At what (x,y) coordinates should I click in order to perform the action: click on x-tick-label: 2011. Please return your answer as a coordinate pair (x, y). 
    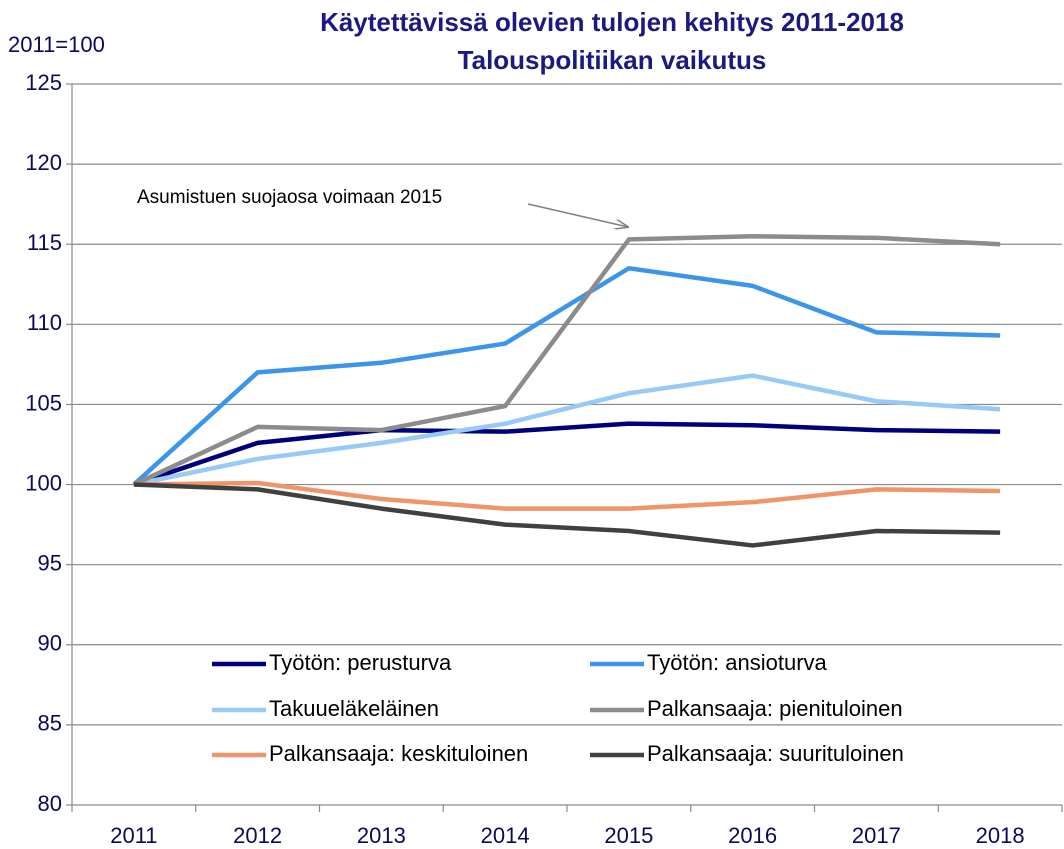
    Looking at the image, I should click on (133, 835).